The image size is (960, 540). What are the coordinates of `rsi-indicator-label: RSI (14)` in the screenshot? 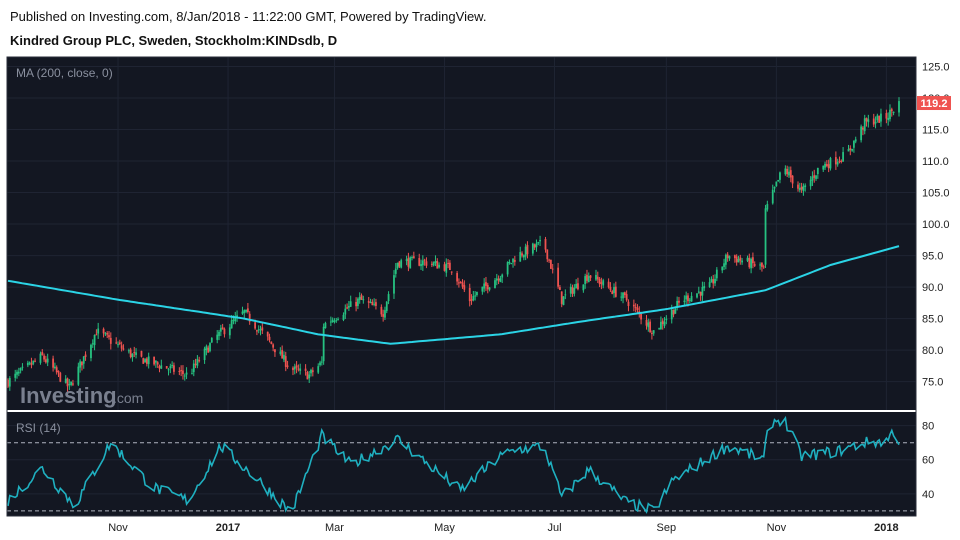 It's located at (38, 428).